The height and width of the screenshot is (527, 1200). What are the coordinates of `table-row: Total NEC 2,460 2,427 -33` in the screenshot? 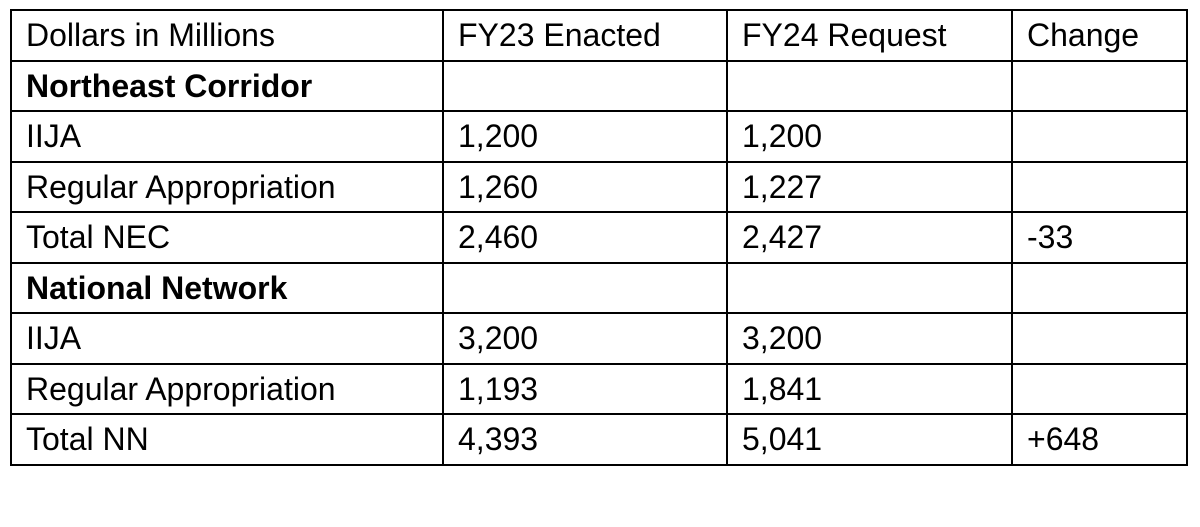 It's located at (599, 237).